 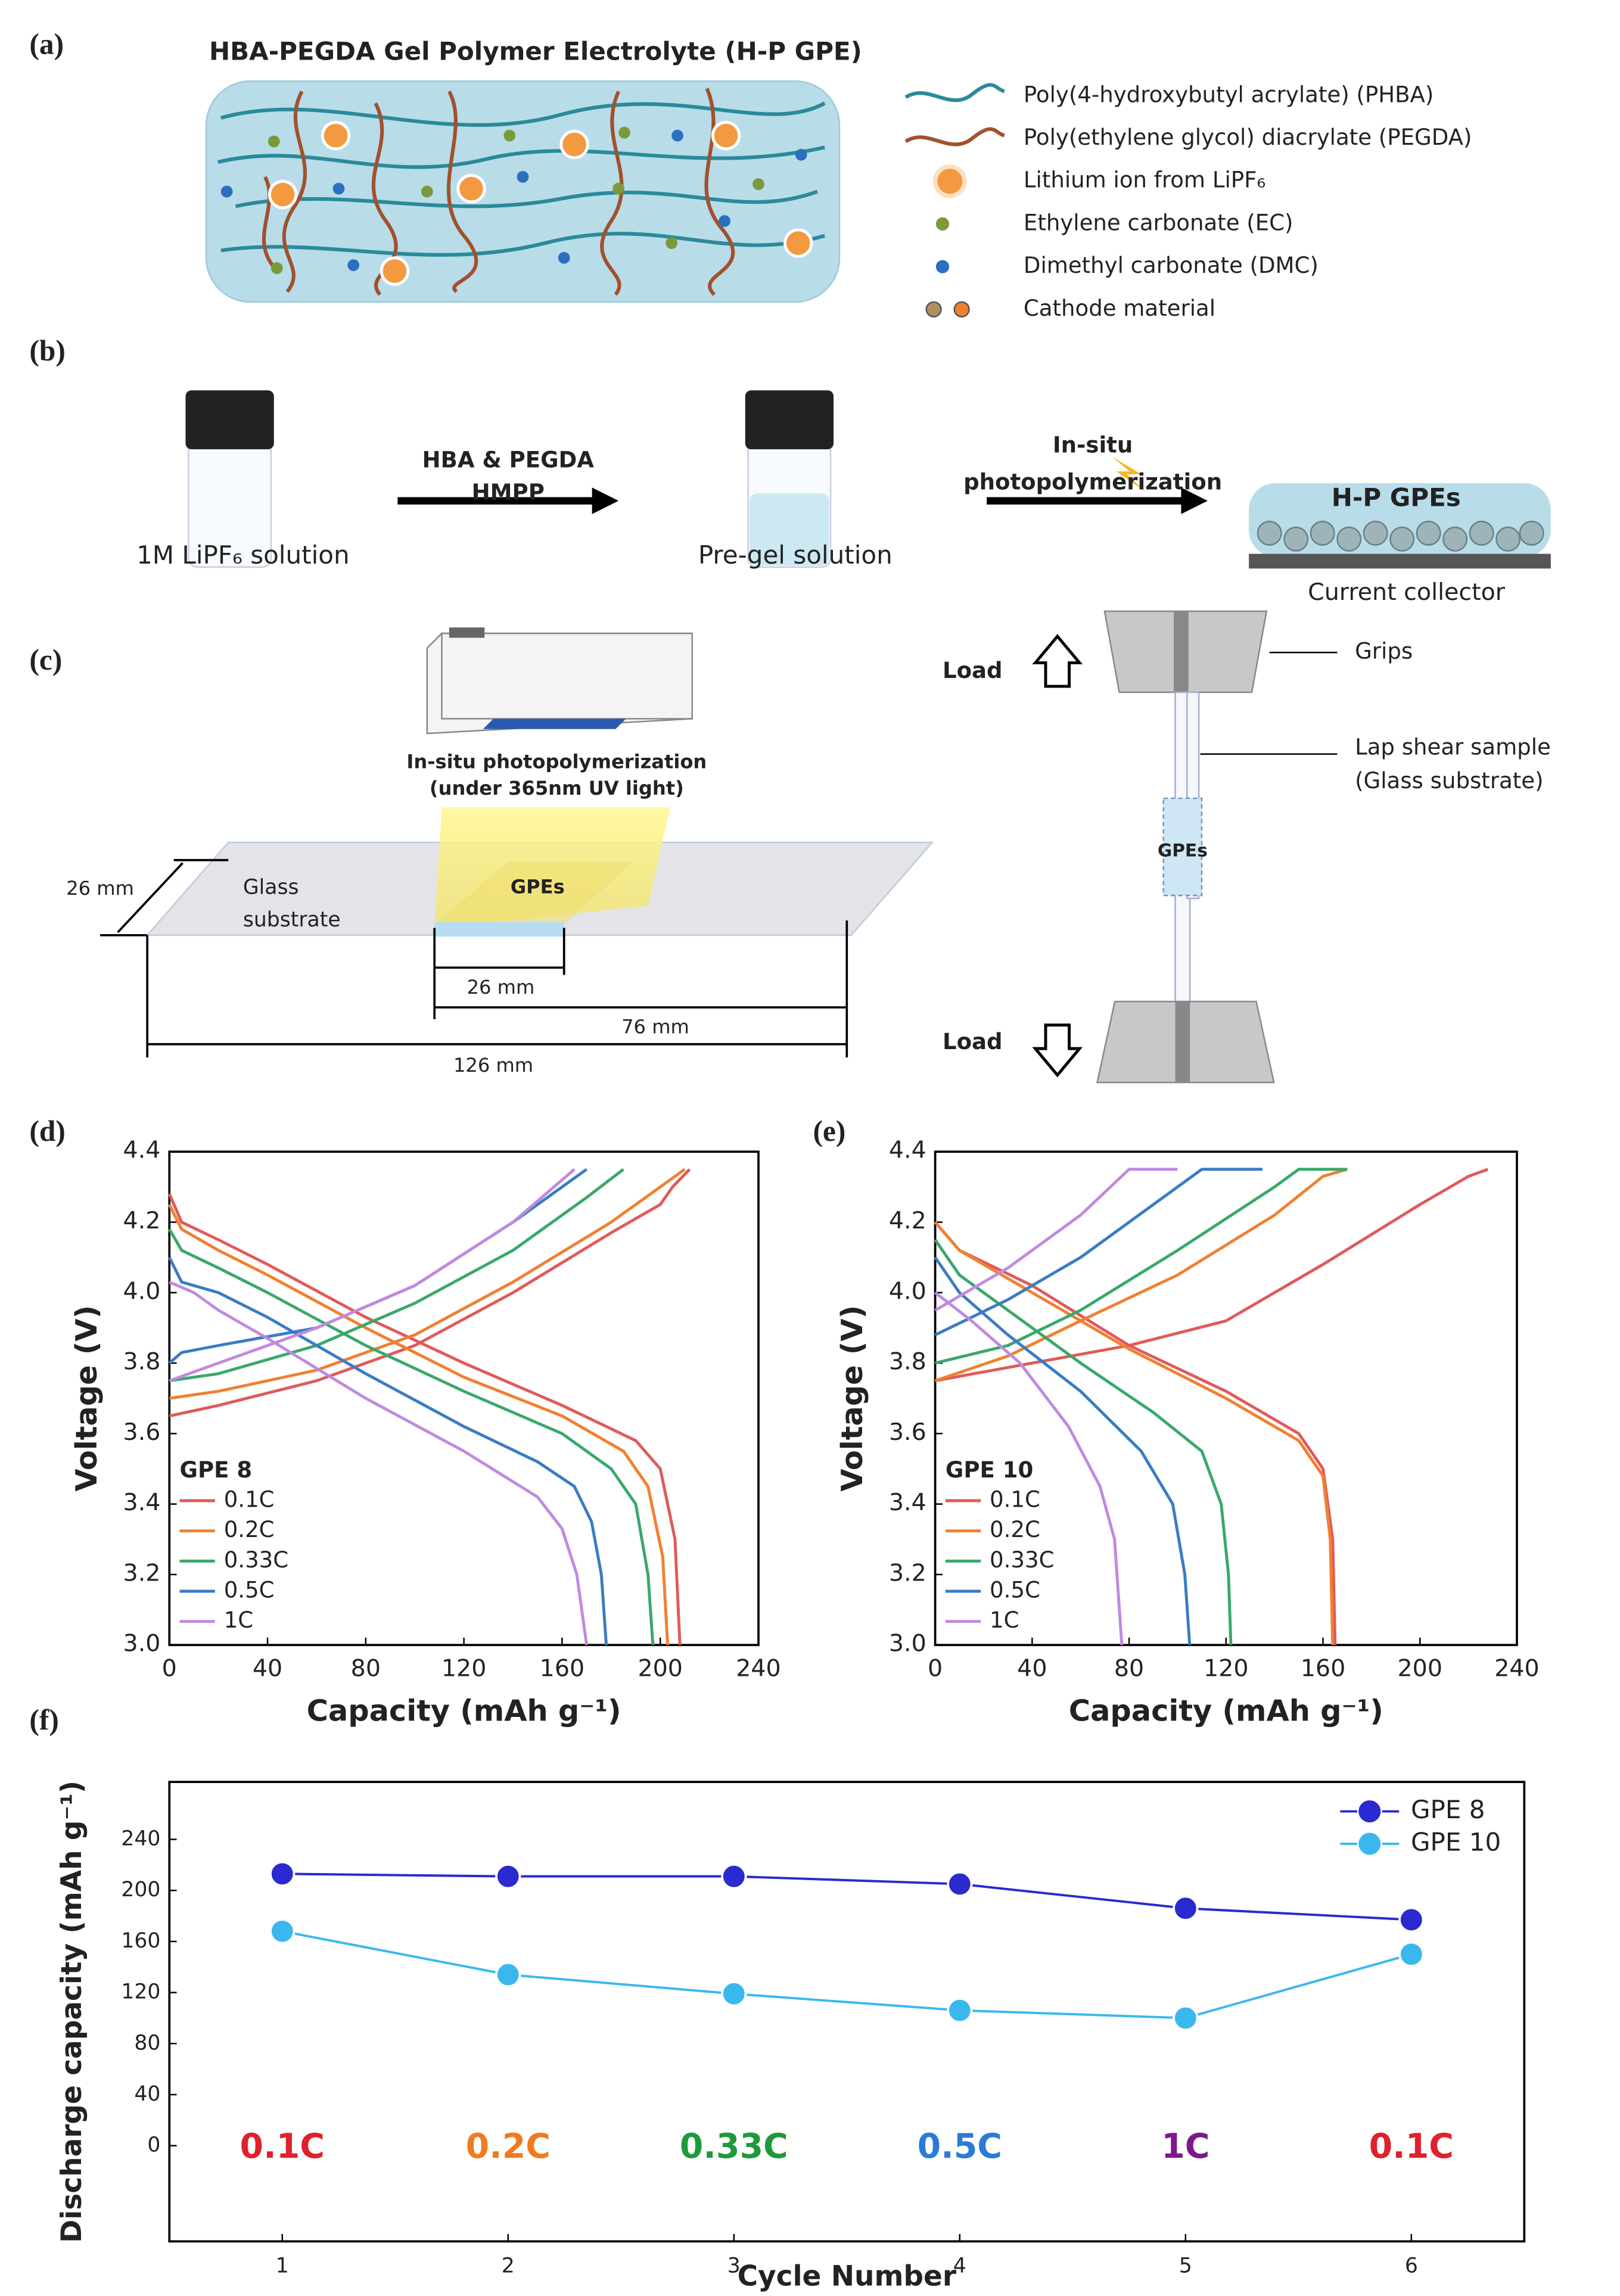 I want to click on gel-illustration, so click(x=523, y=191).